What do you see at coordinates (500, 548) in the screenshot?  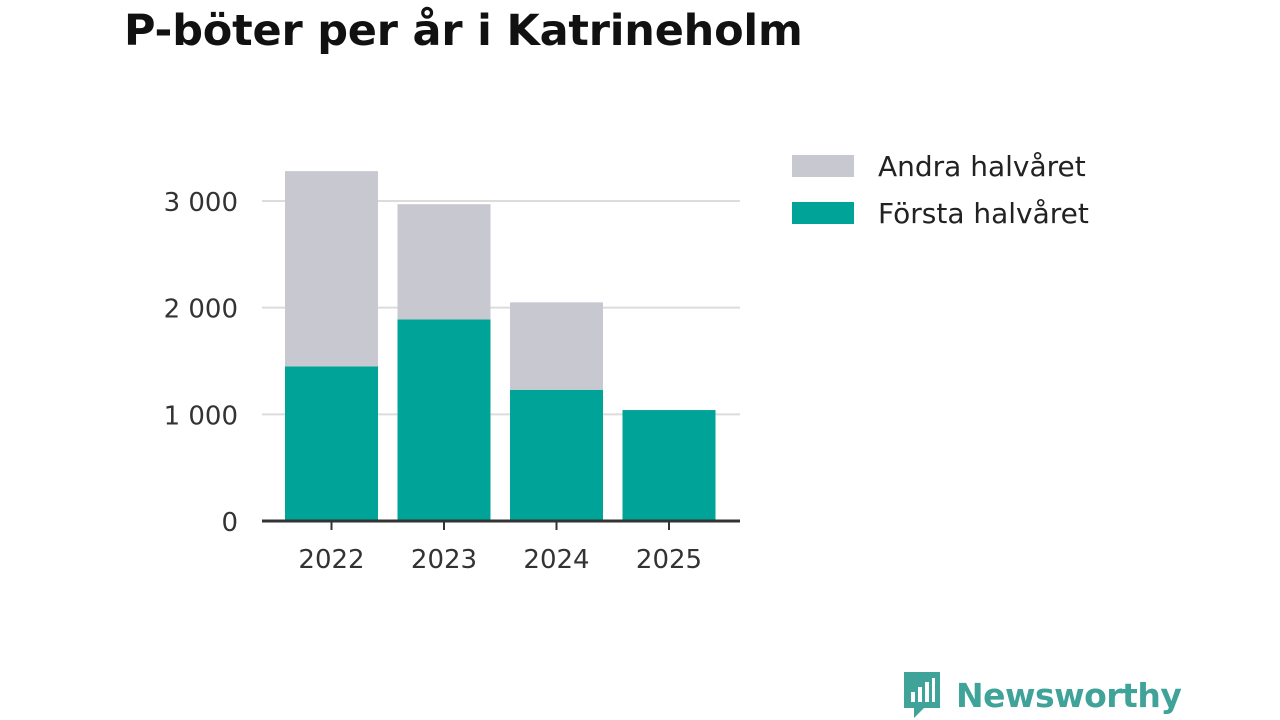 I see `x-axis-ticks: 2022 2023 2024 2025` at bounding box center [500, 548].